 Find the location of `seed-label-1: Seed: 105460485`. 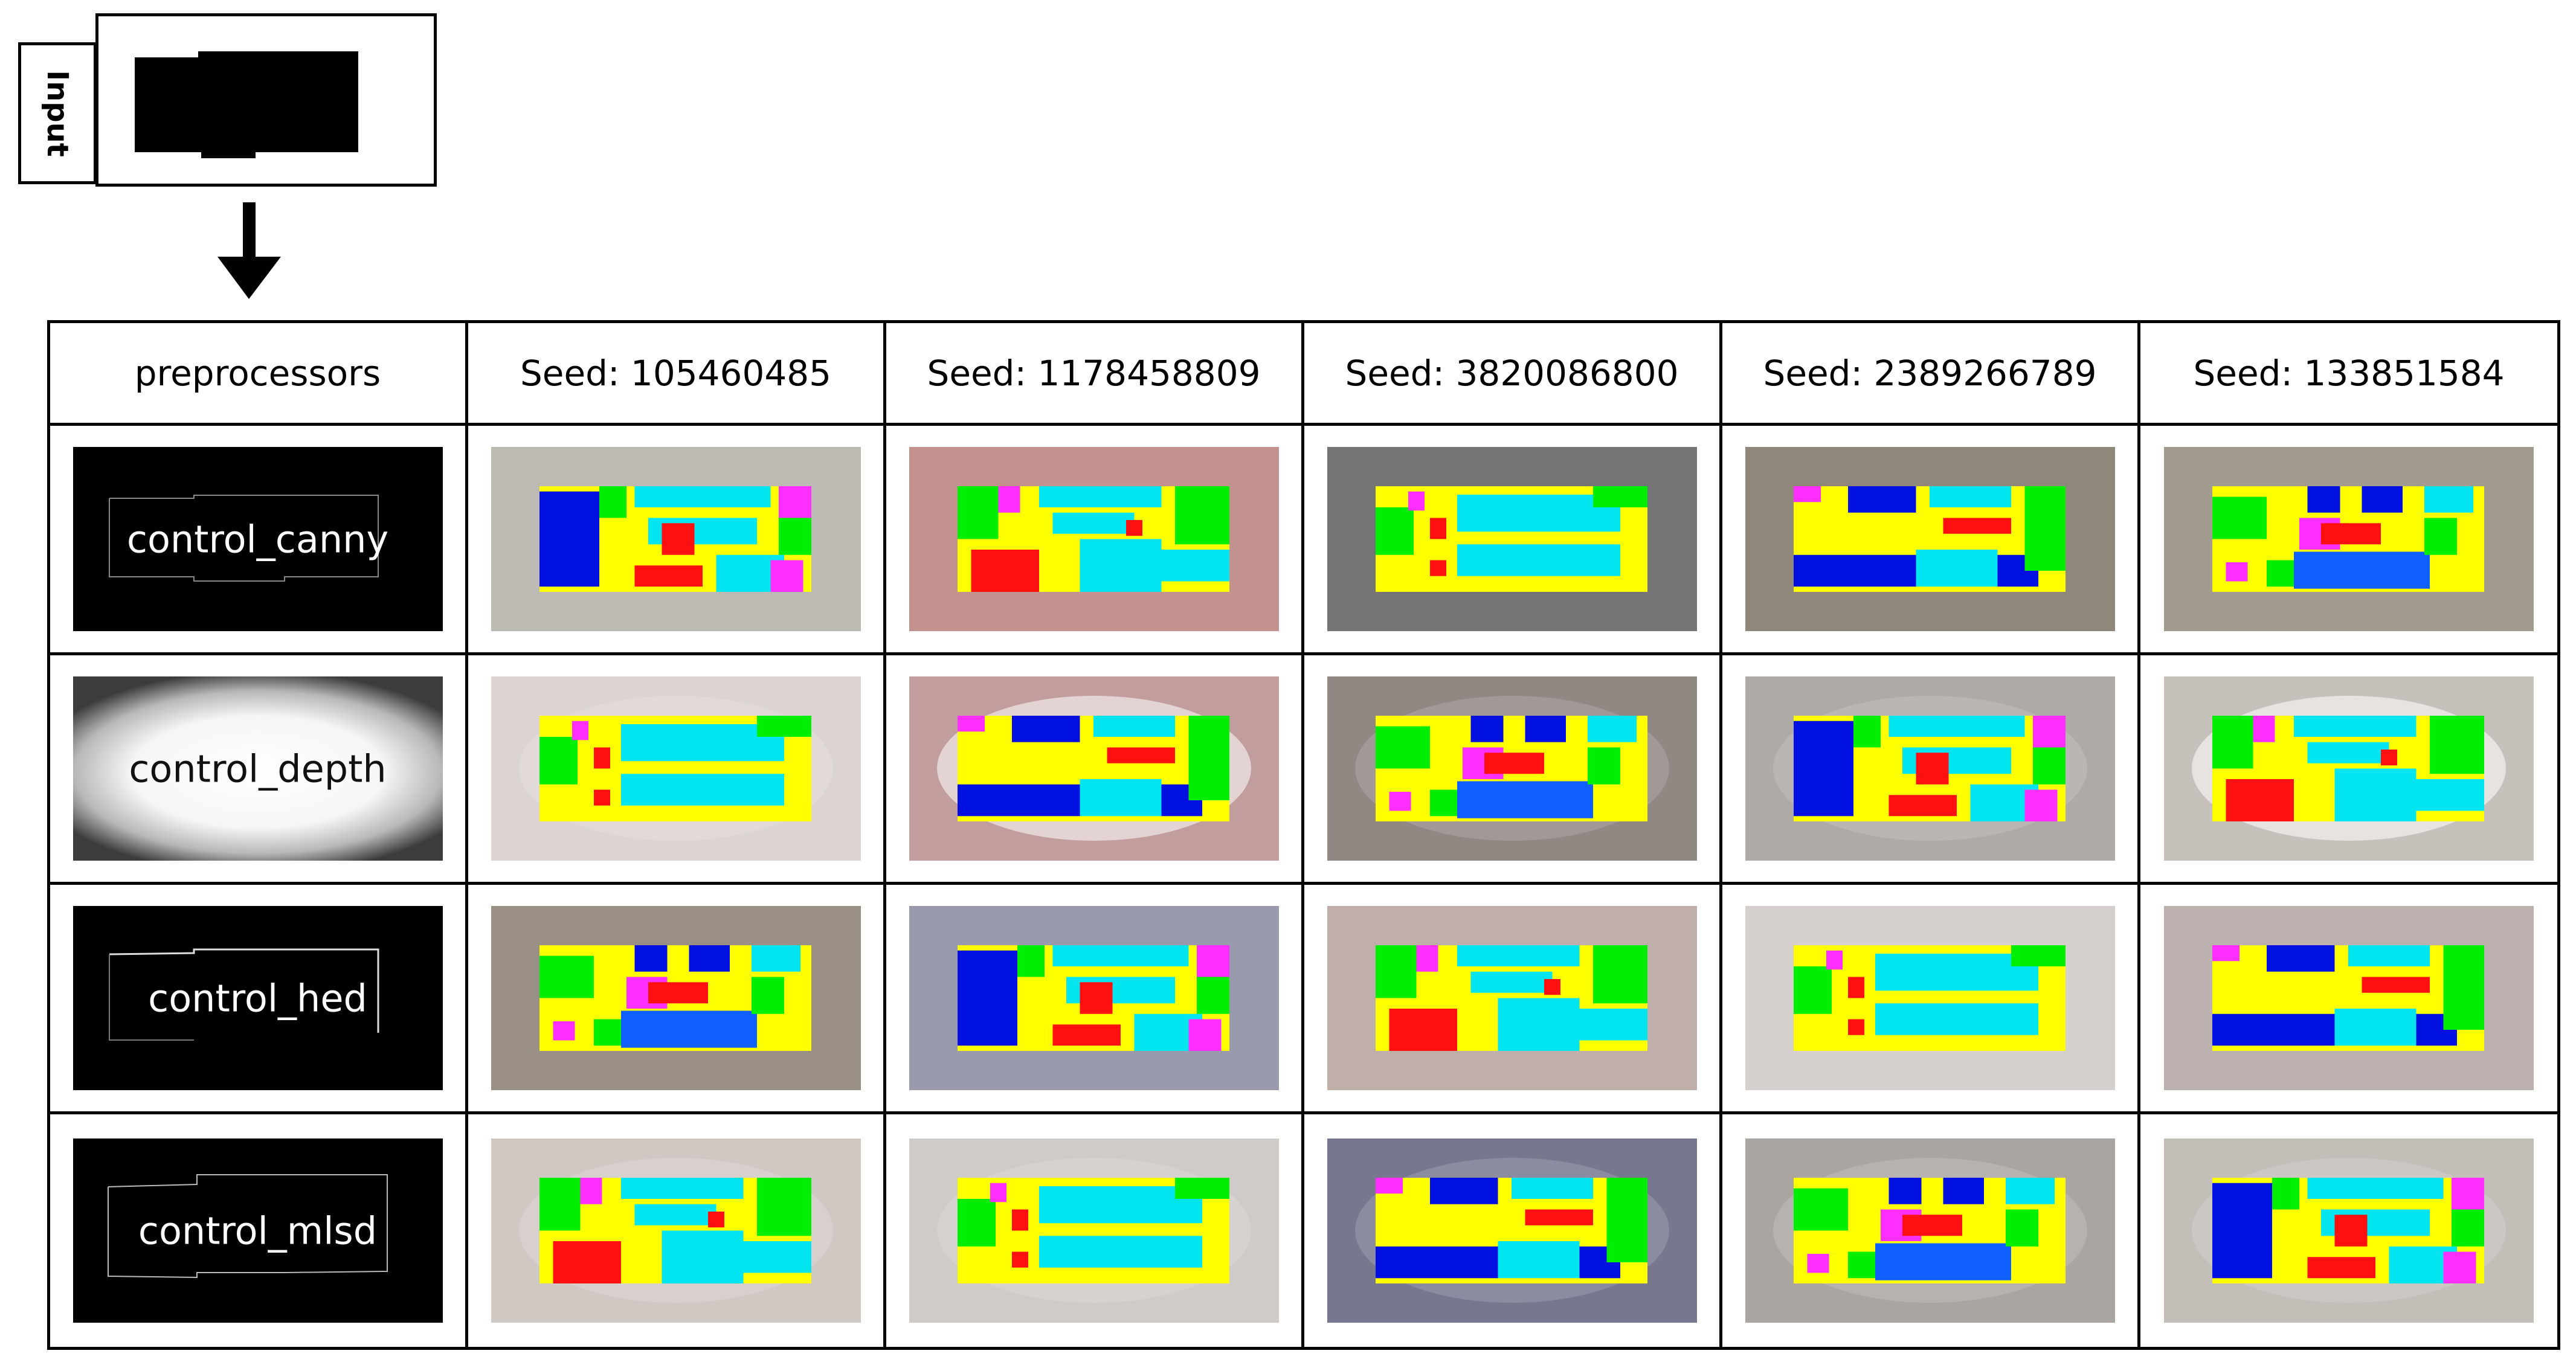

seed-label-1: Seed: 105460485 is located at coordinates (676, 373).